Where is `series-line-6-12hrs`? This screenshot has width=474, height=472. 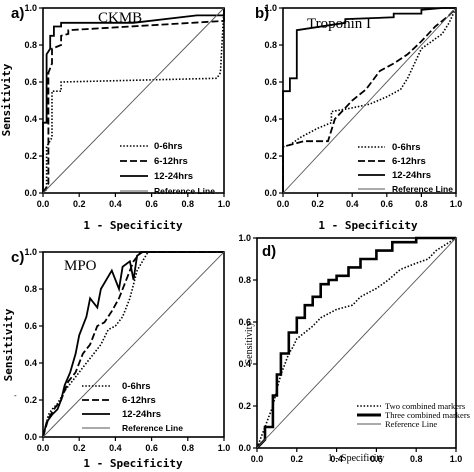
series-line-6-12hrs is located at coordinates (369, 100).